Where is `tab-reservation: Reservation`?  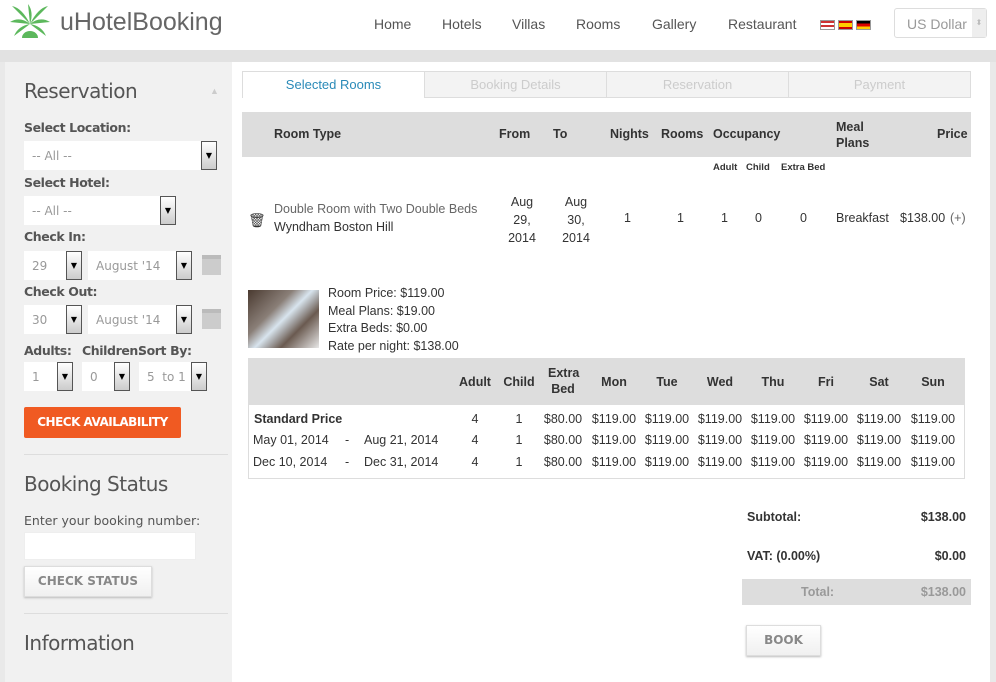
tab-reservation: Reservation is located at coordinates (697, 84).